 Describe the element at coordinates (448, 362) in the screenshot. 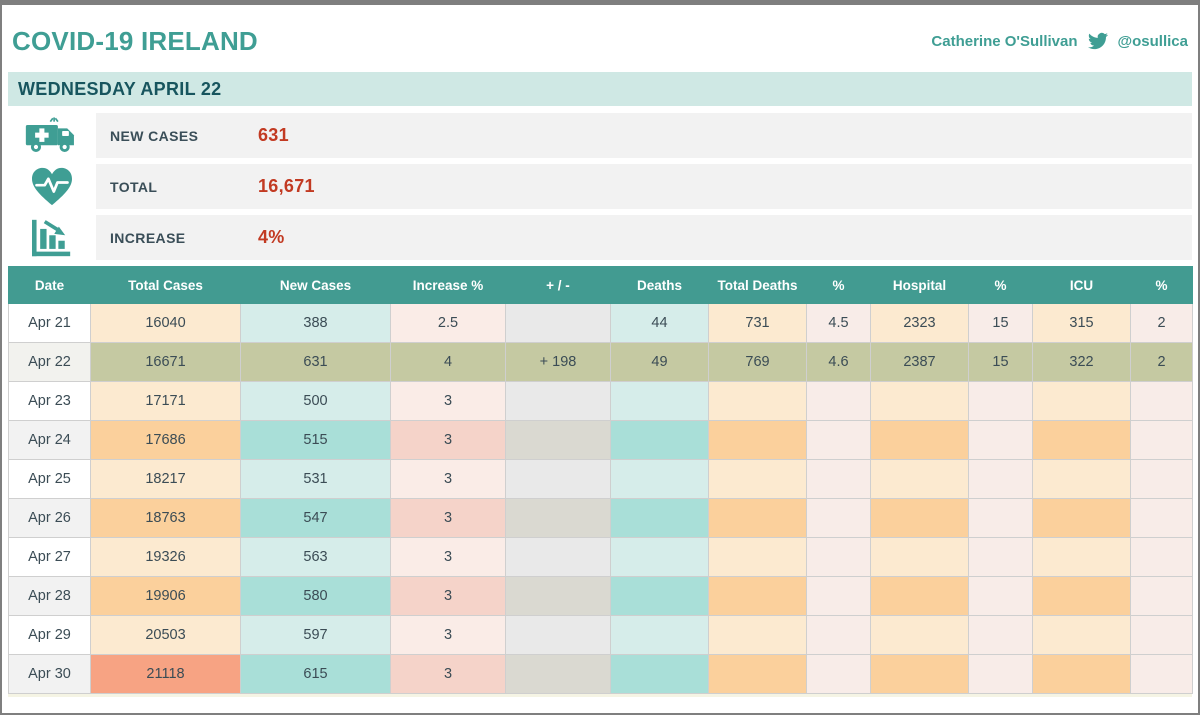

I see `cell-increase-pct: 4` at that location.